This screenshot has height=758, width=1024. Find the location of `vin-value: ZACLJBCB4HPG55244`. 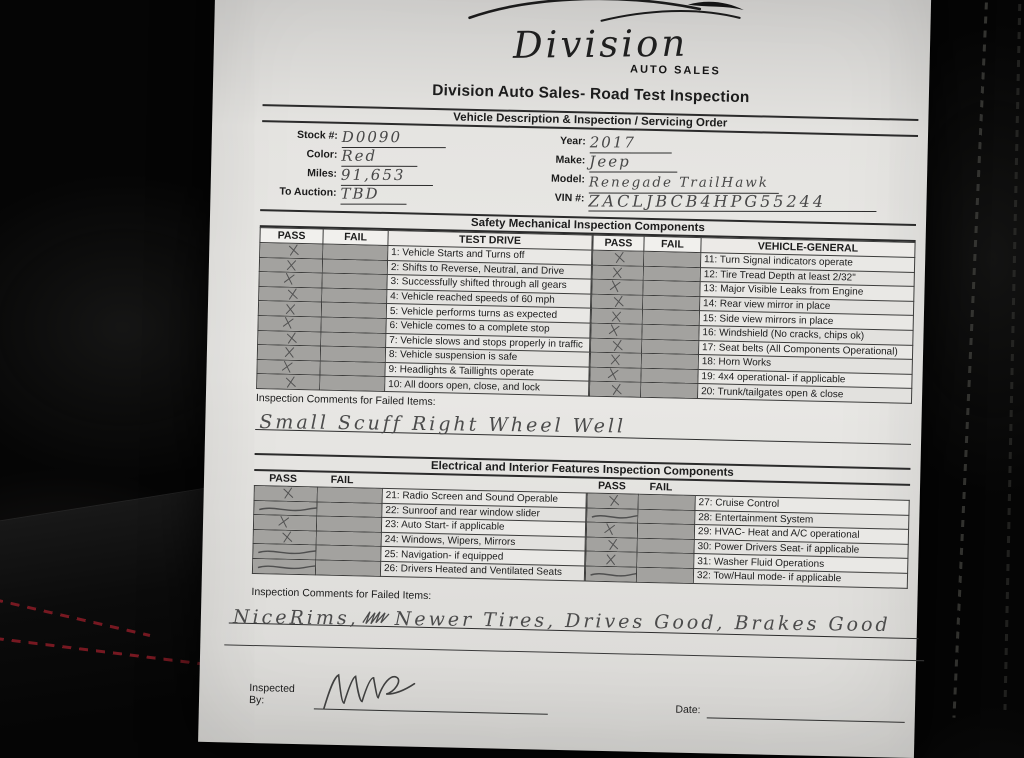

vin-value: ZACLJBCB4HPG55244 is located at coordinates (732, 202).